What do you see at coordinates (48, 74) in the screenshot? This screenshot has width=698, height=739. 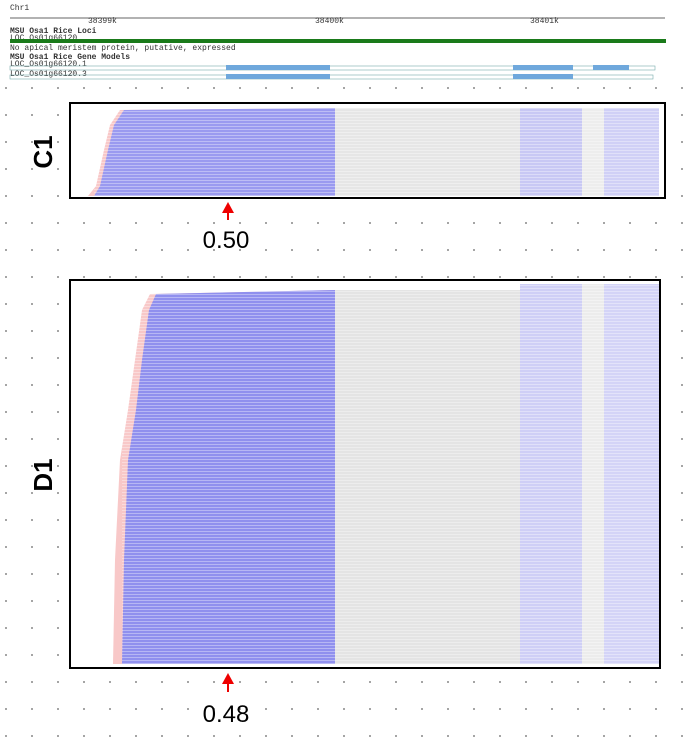 I see `track-item: LOC_Os01g66120.3` at bounding box center [48, 74].